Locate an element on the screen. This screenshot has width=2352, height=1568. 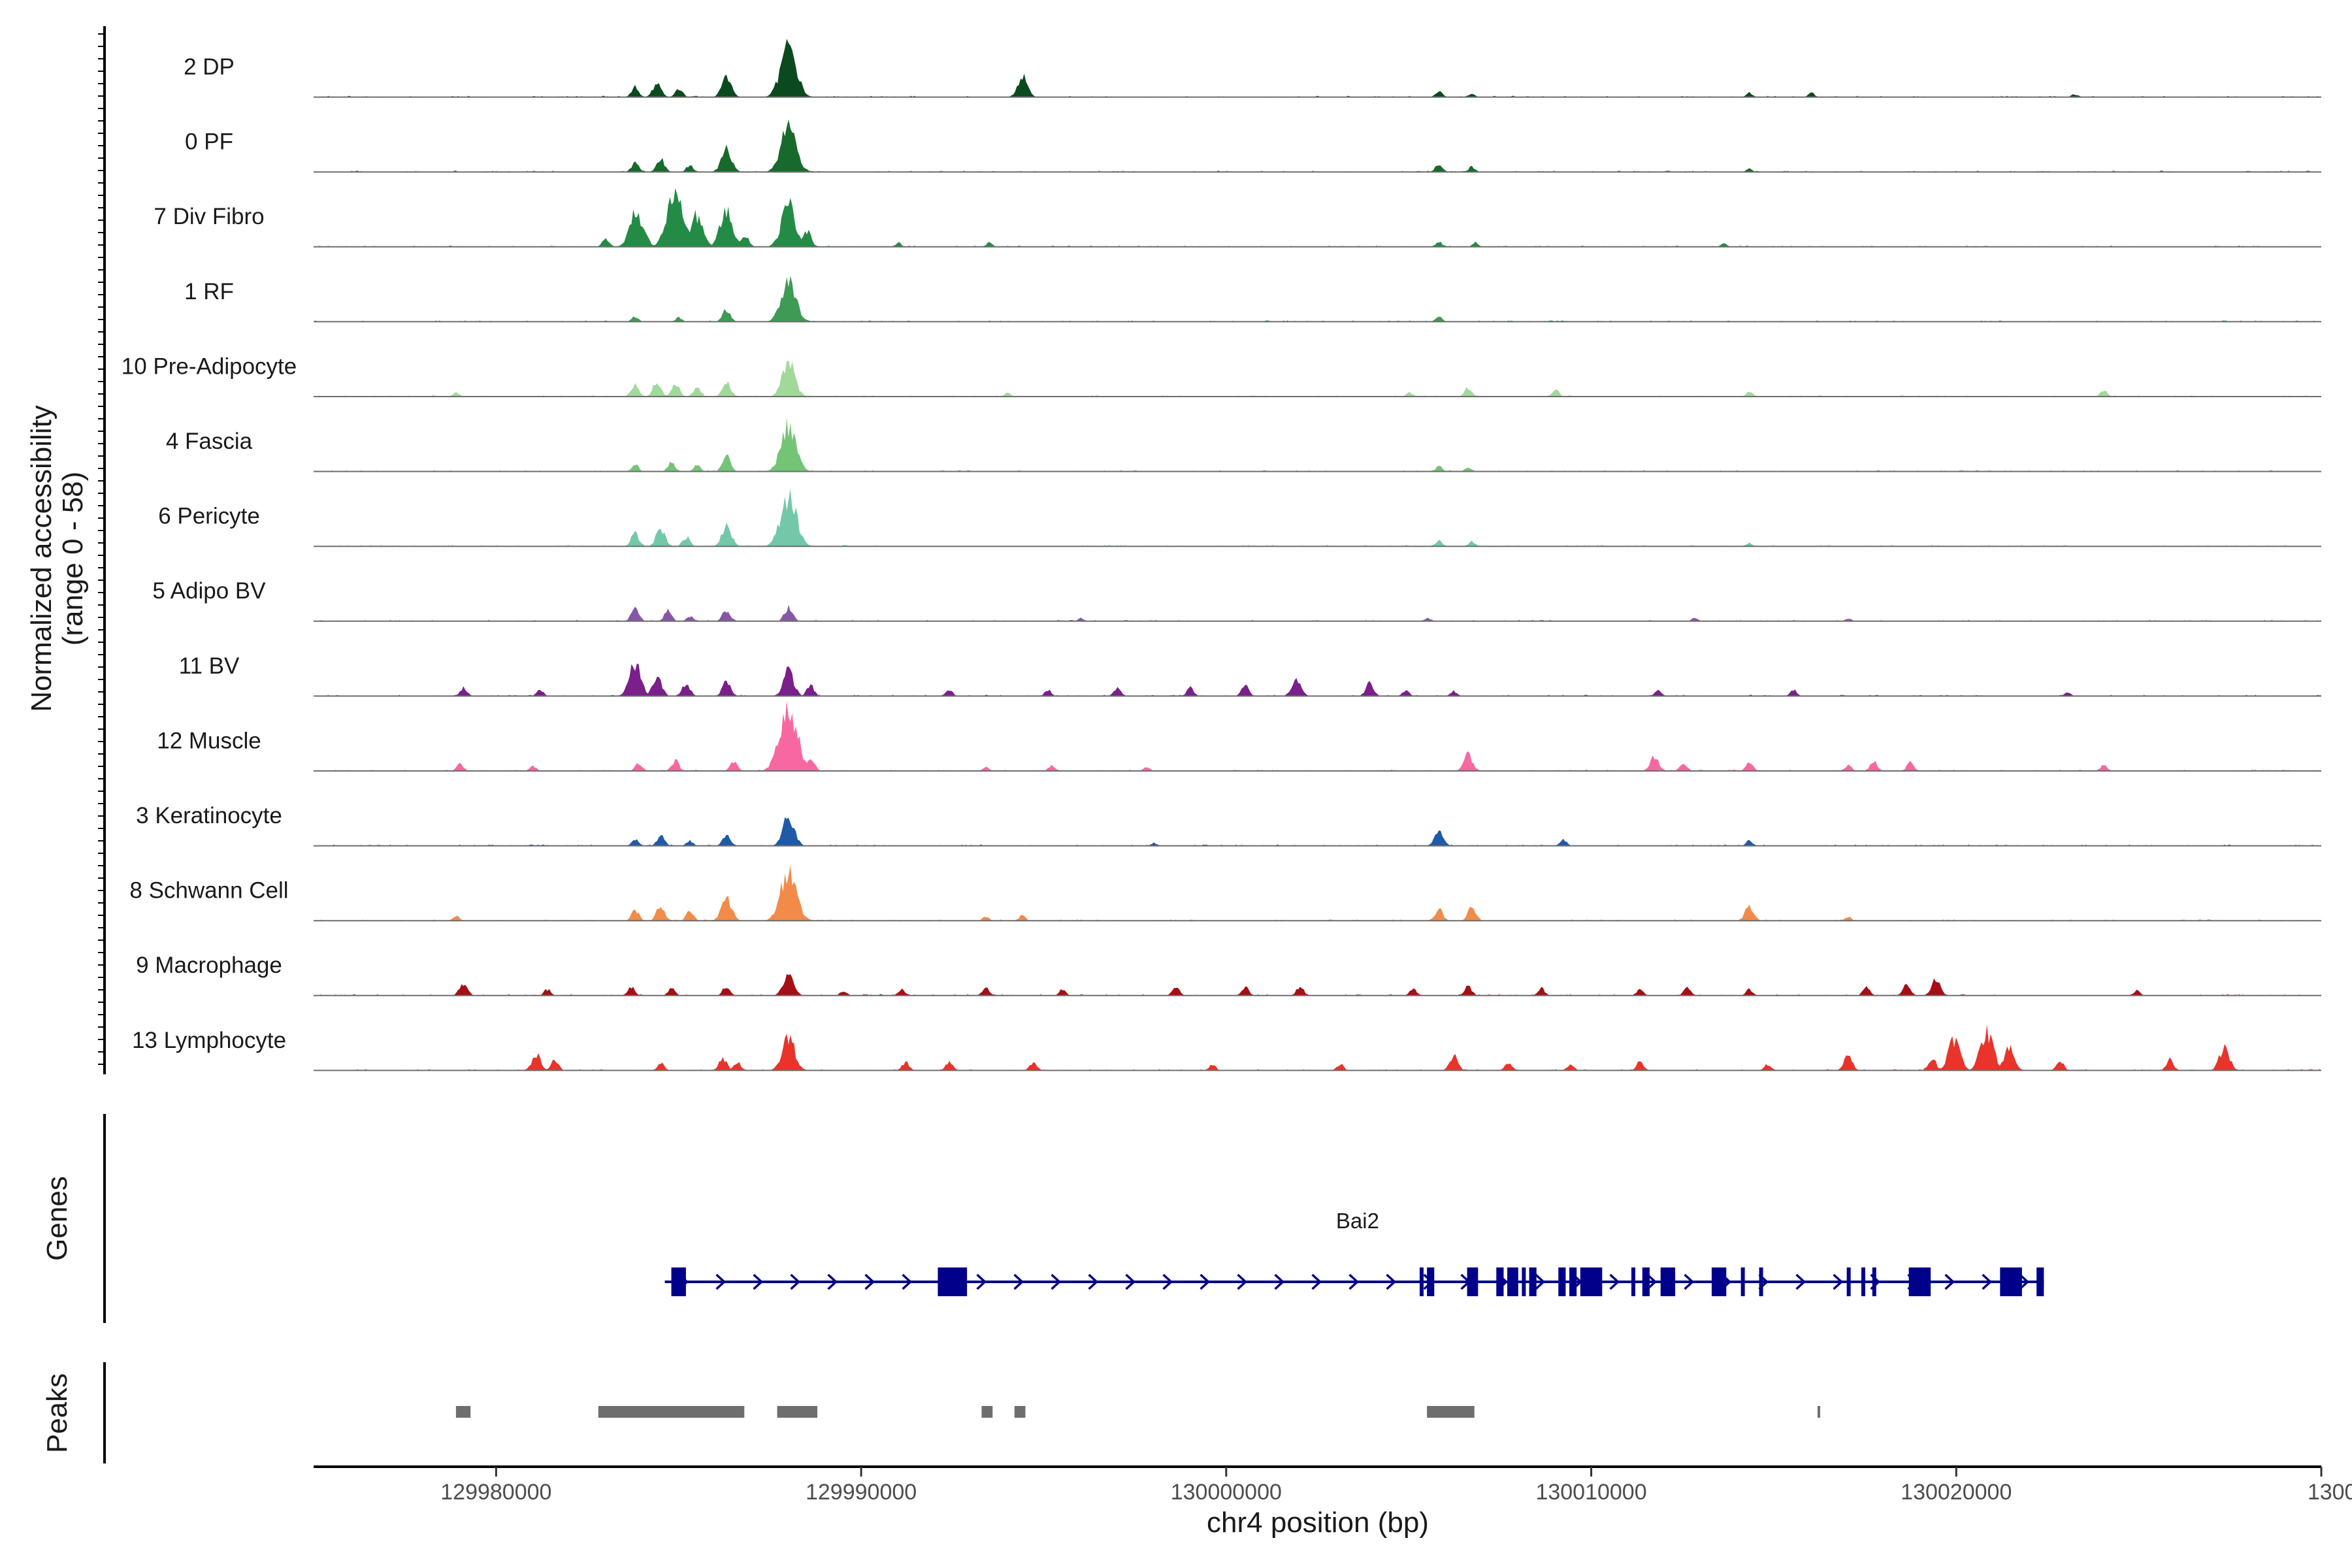
coverage-track: 7 Div Fibro is located at coordinates (1237, 218).